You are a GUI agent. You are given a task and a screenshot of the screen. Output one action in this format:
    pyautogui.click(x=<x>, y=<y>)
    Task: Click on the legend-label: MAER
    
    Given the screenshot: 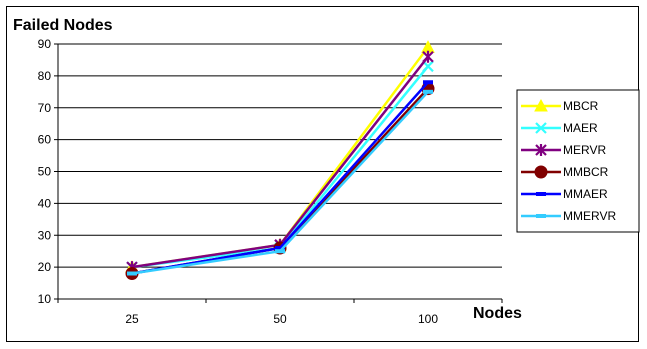 What is the action you would take?
    pyautogui.click(x=580, y=128)
    